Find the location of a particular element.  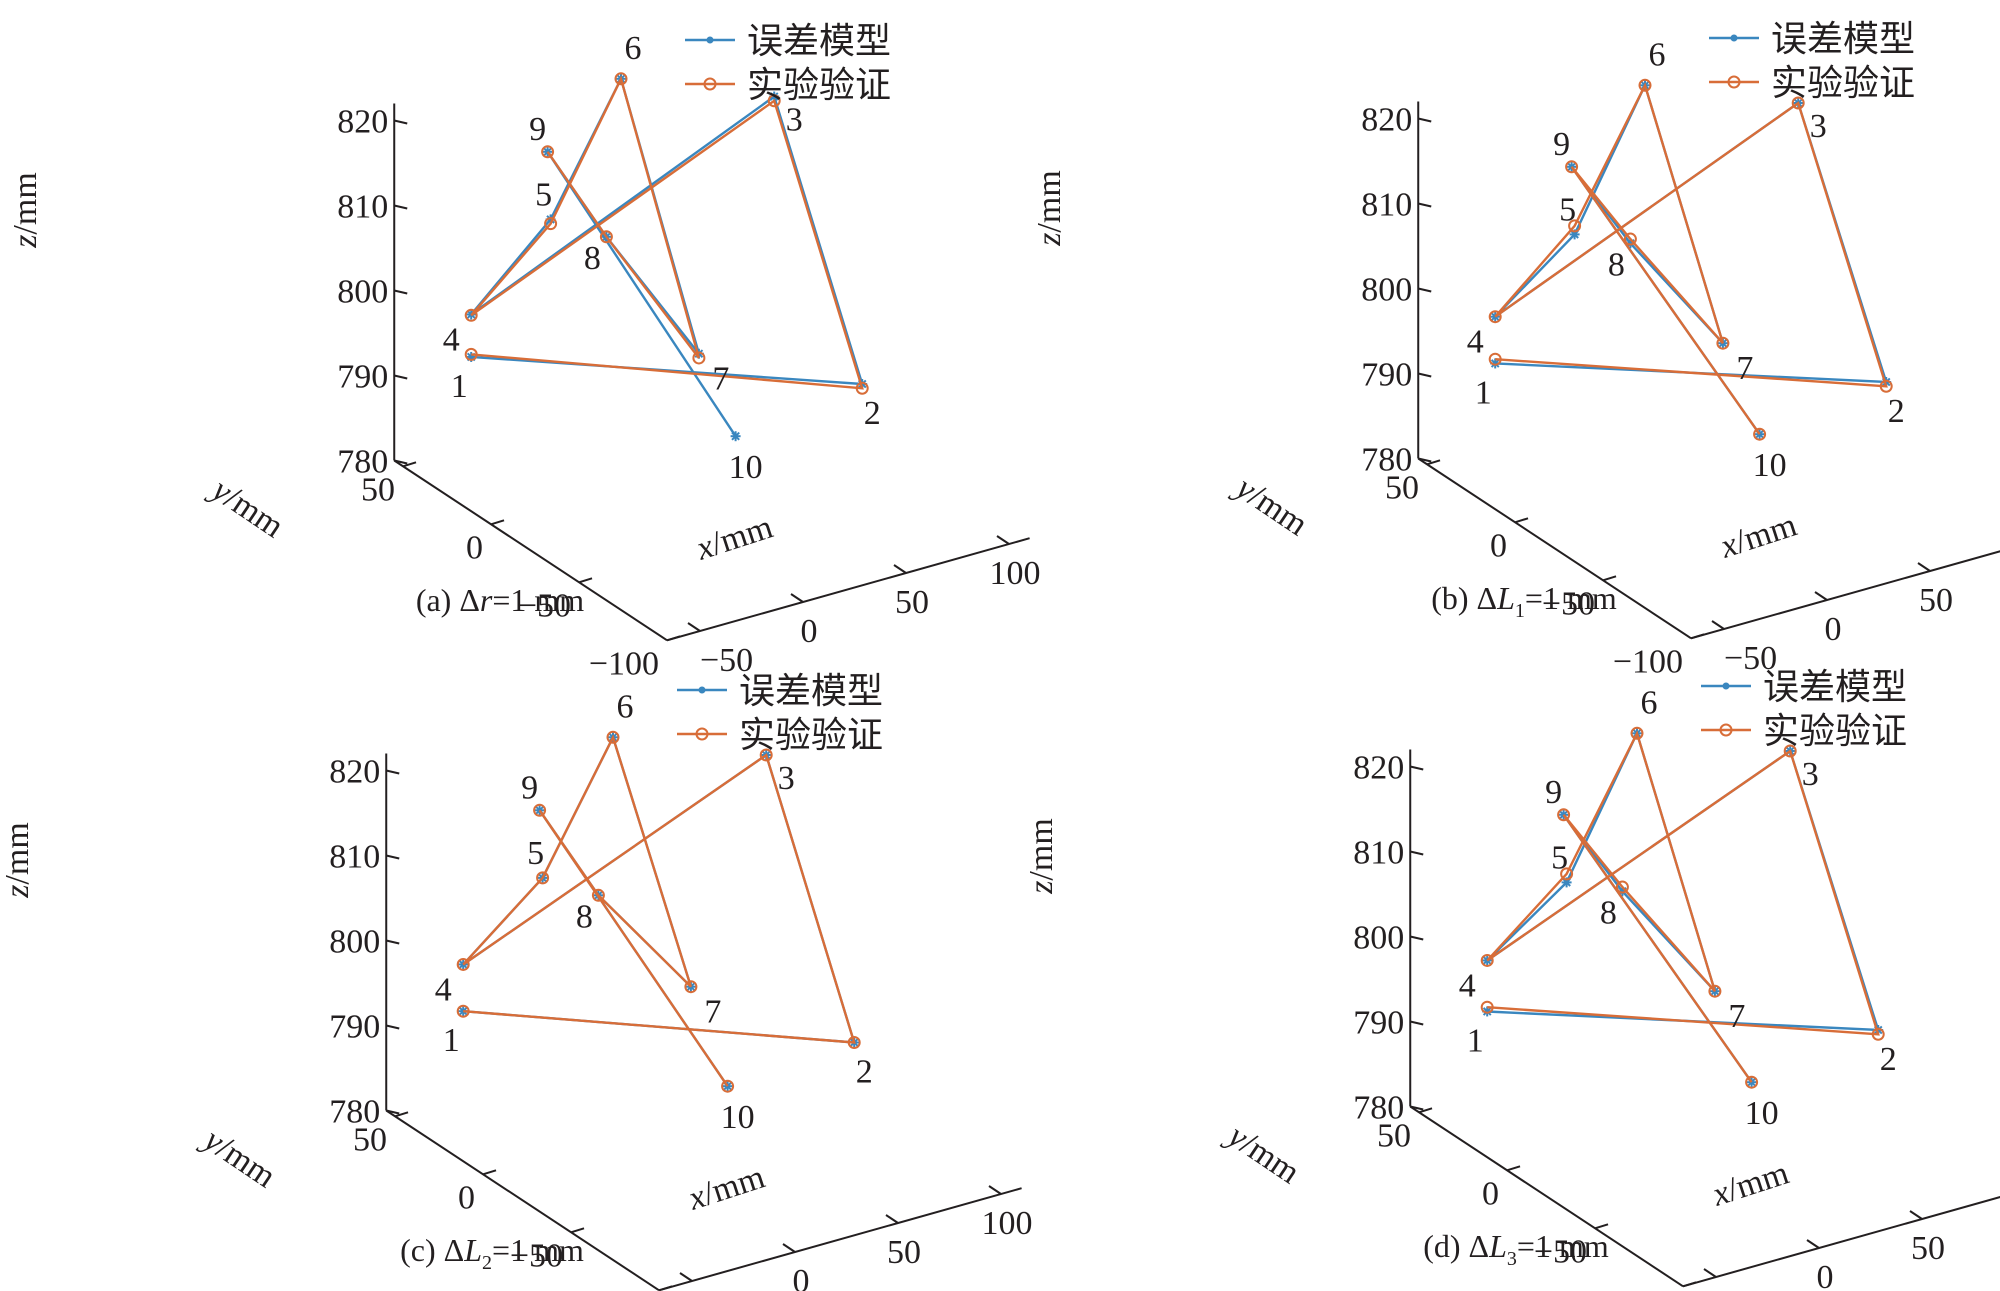

z-axis-label: z/mm is located at coordinates (1049, 208).